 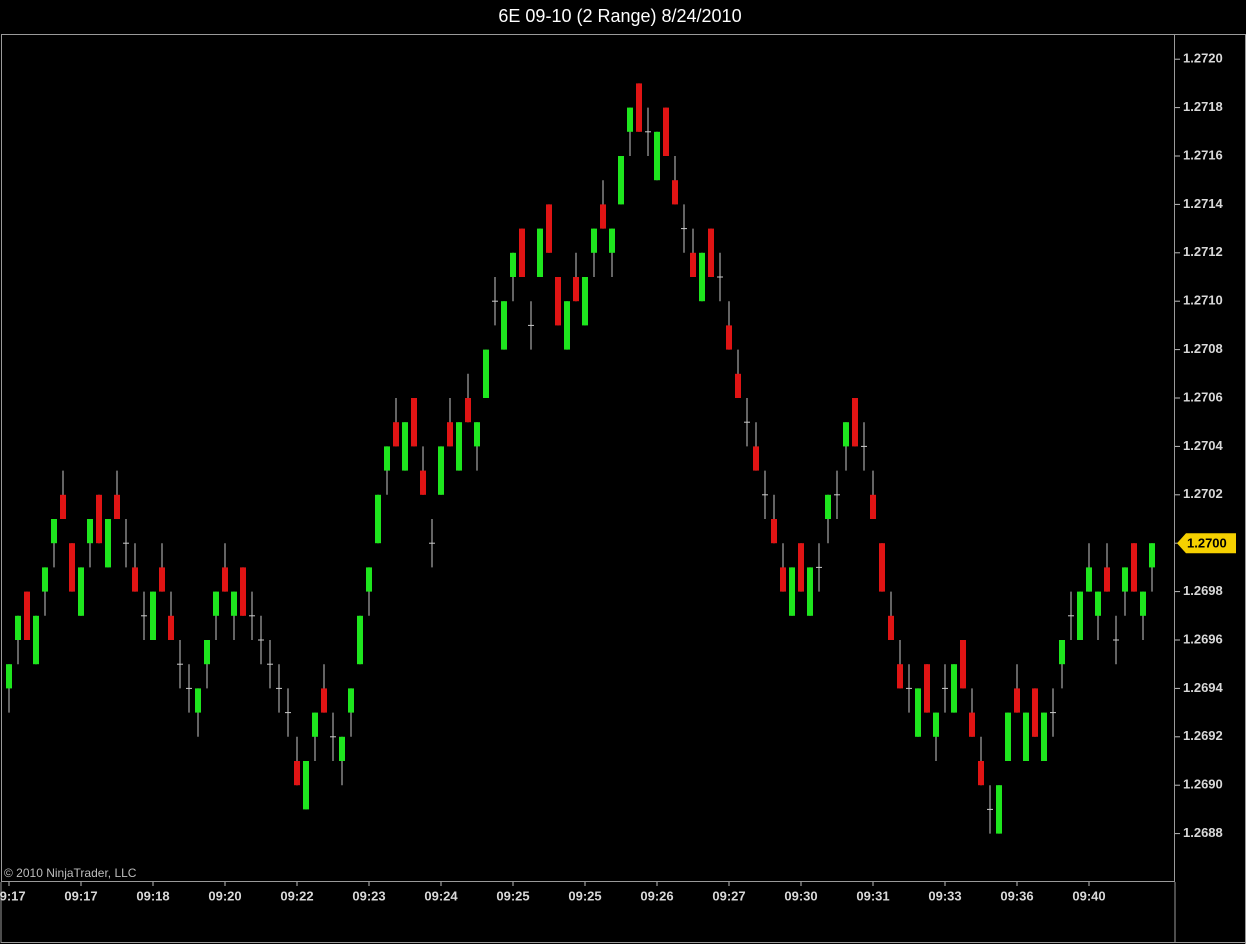 What do you see at coordinates (1203, 348) in the screenshot?
I see `y-tick-label: 1.2708` at bounding box center [1203, 348].